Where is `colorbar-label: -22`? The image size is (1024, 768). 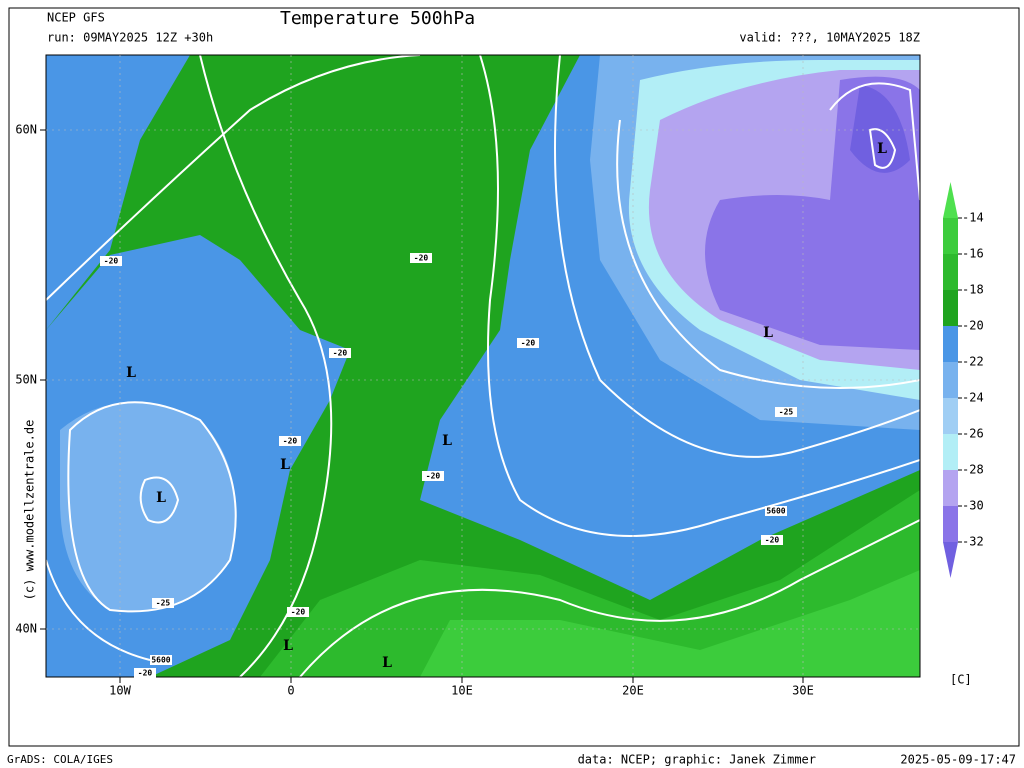
colorbar-label: -22 is located at coordinates (973, 362).